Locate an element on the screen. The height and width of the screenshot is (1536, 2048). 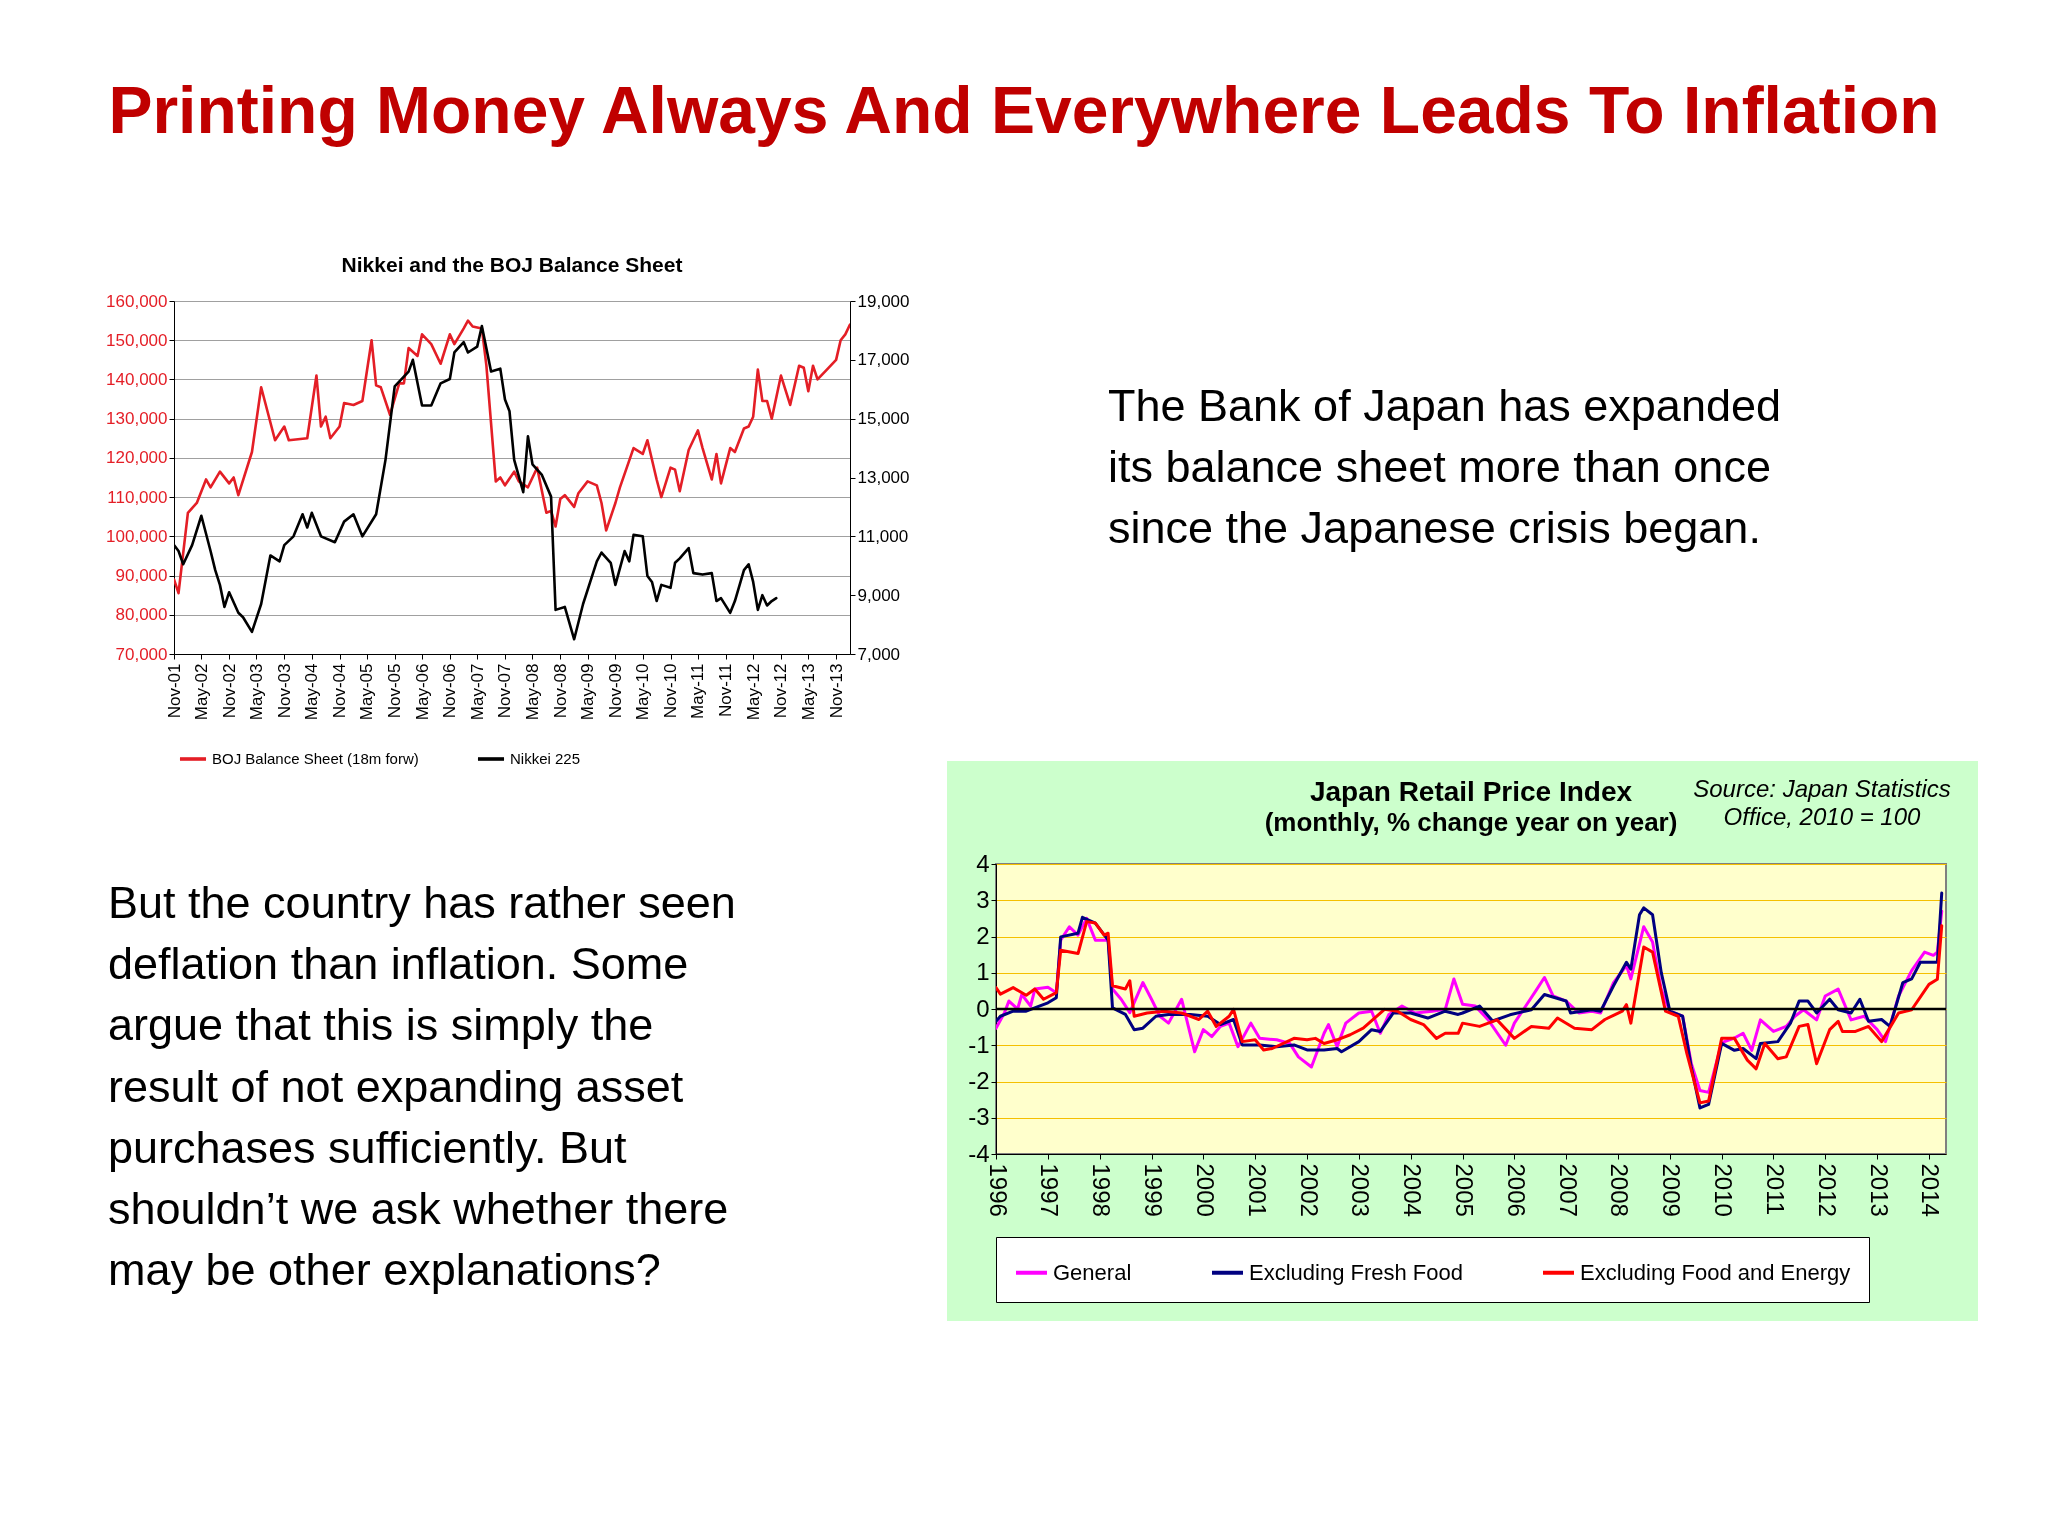
y-tick-label: 1 is located at coordinates (983, 972).